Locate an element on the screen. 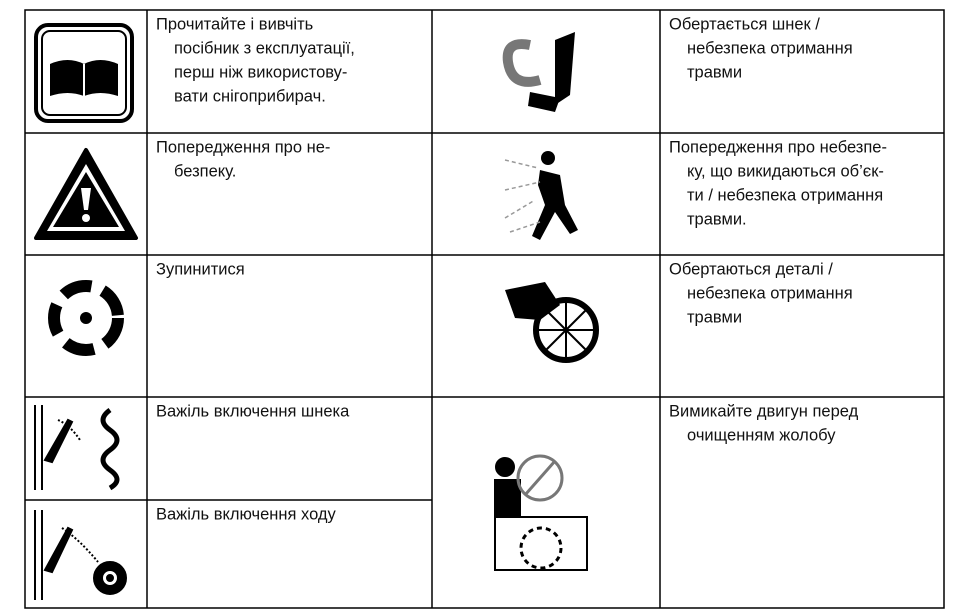 This screenshot has width=969, height=614. cell-text: Вимикайте двигун перед is located at coordinates (764, 411).